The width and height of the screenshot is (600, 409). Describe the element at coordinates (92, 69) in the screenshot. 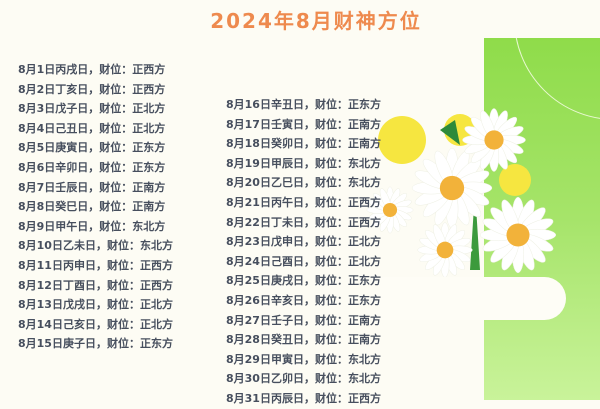

I see `entry-row: 8月1日丙戌日，财位：正西方` at that location.